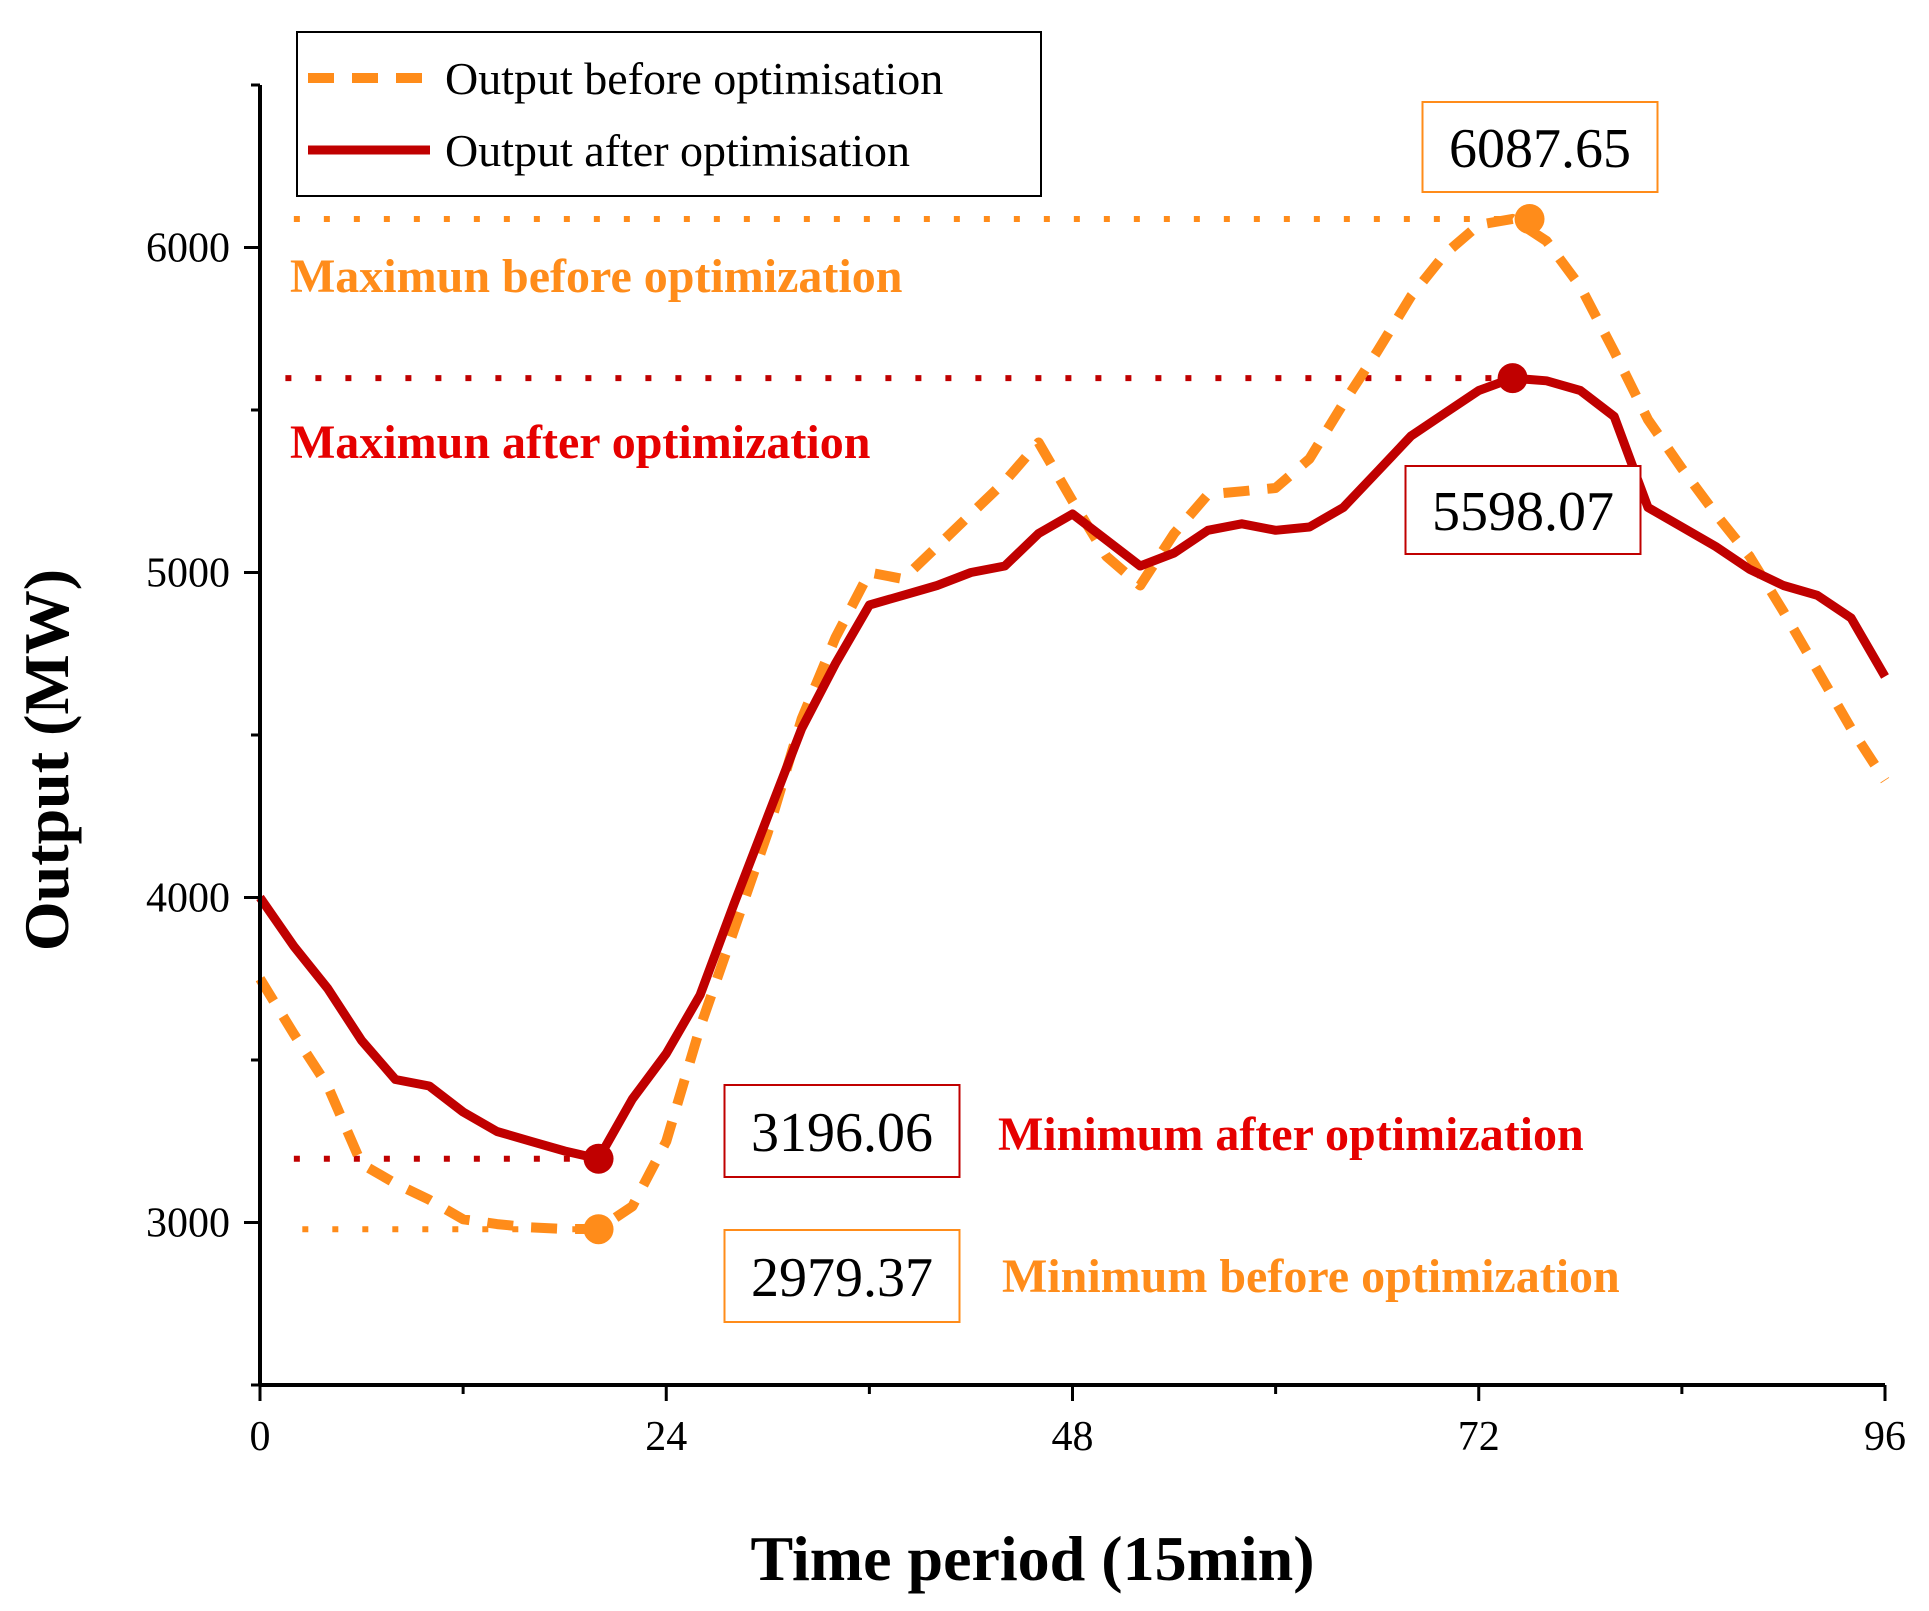 This screenshot has height=1611, width=1929. Describe the element at coordinates (1479, 1437) in the screenshot. I see `x-tick-label: 72` at that location.